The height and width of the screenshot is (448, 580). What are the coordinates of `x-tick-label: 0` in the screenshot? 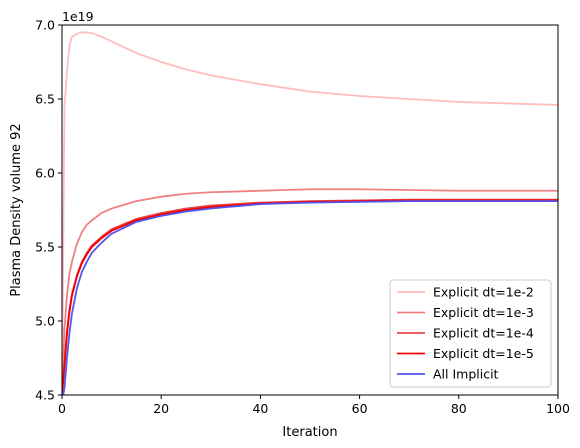 It's located at (62, 408).